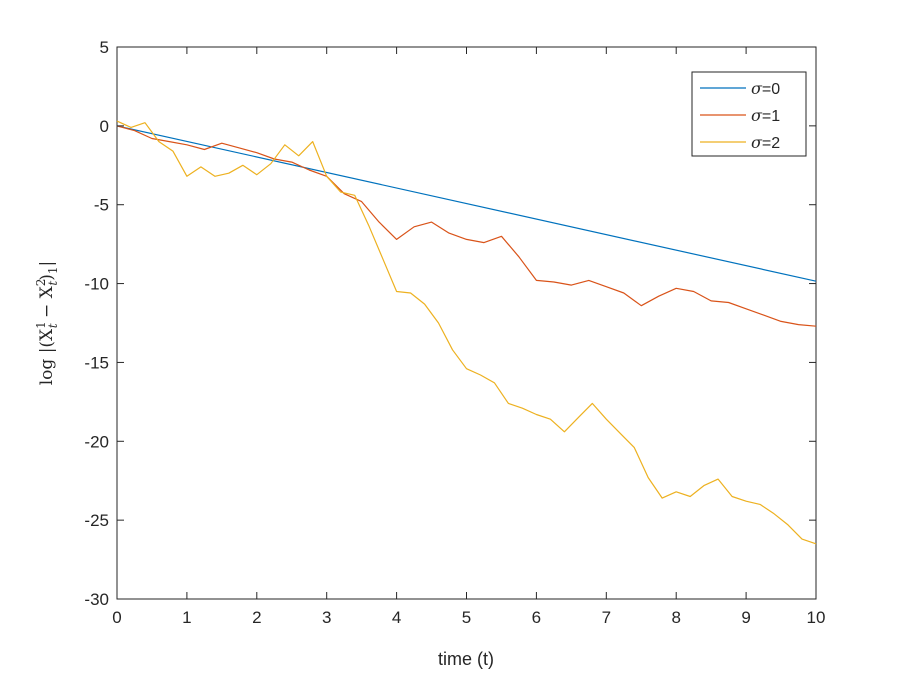 This screenshot has height=675, width=900. I want to click on x-tick-label: 5, so click(466, 617).